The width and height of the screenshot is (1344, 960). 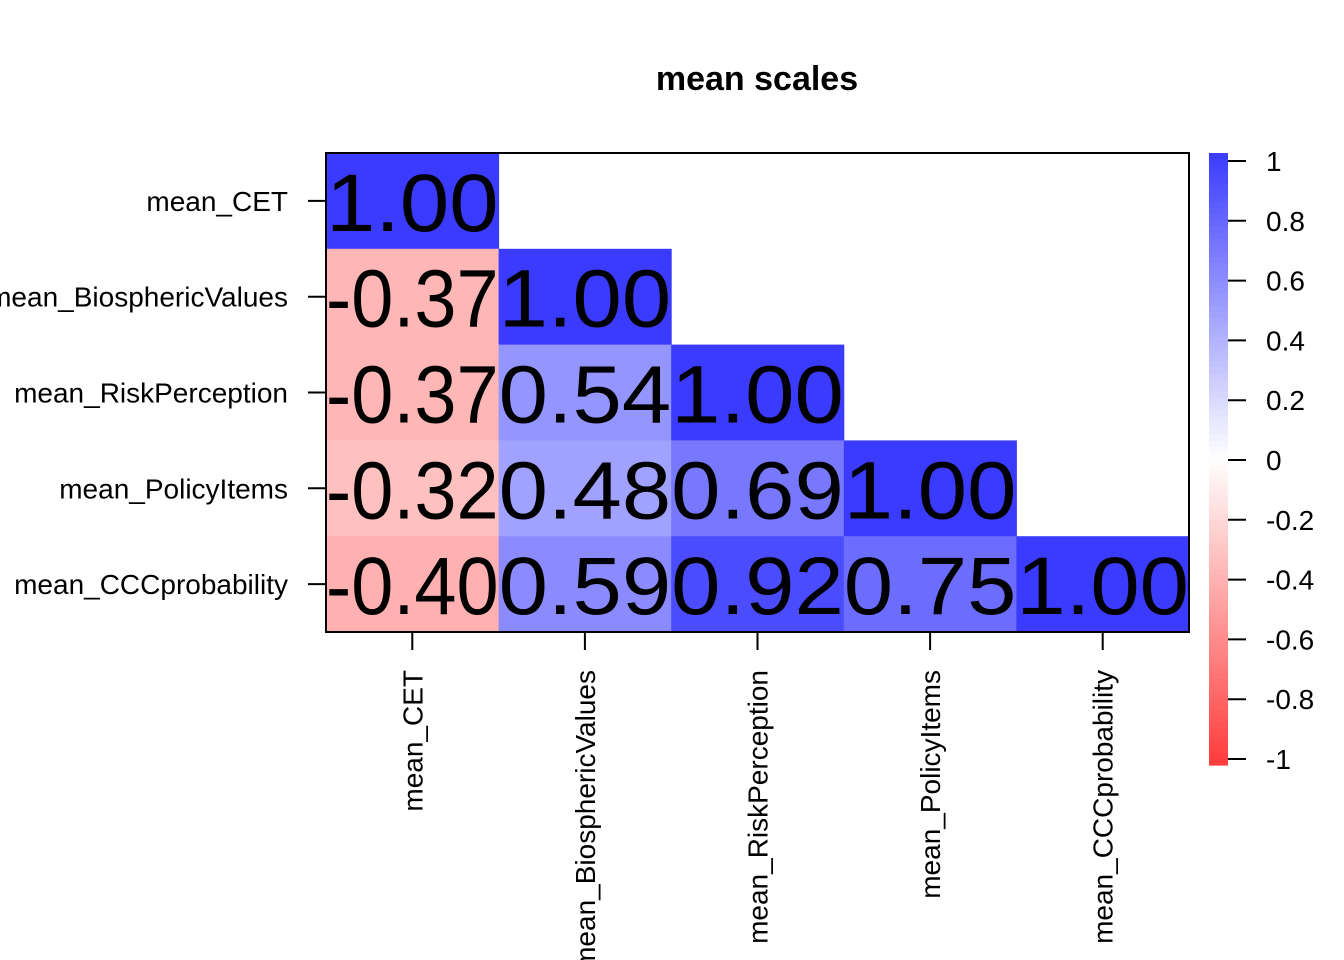 What do you see at coordinates (1290, 639) in the screenshot?
I see `legend-tick-label: -0.6` at bounding box center [1290, 639].